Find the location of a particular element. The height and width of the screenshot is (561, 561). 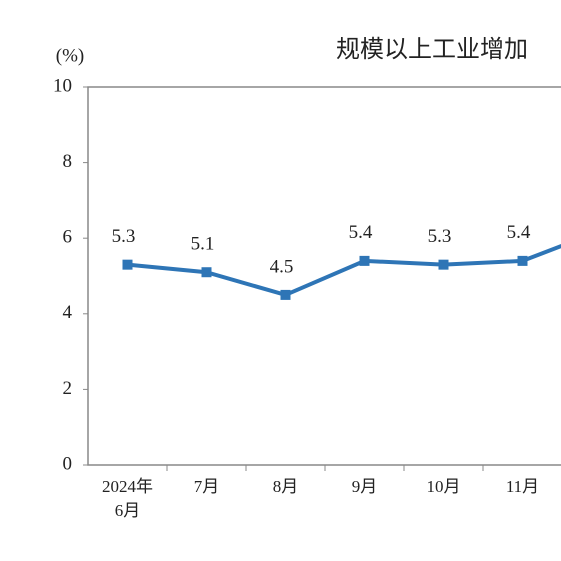

data-label: 4.5 is located at coordinates (282, 266).